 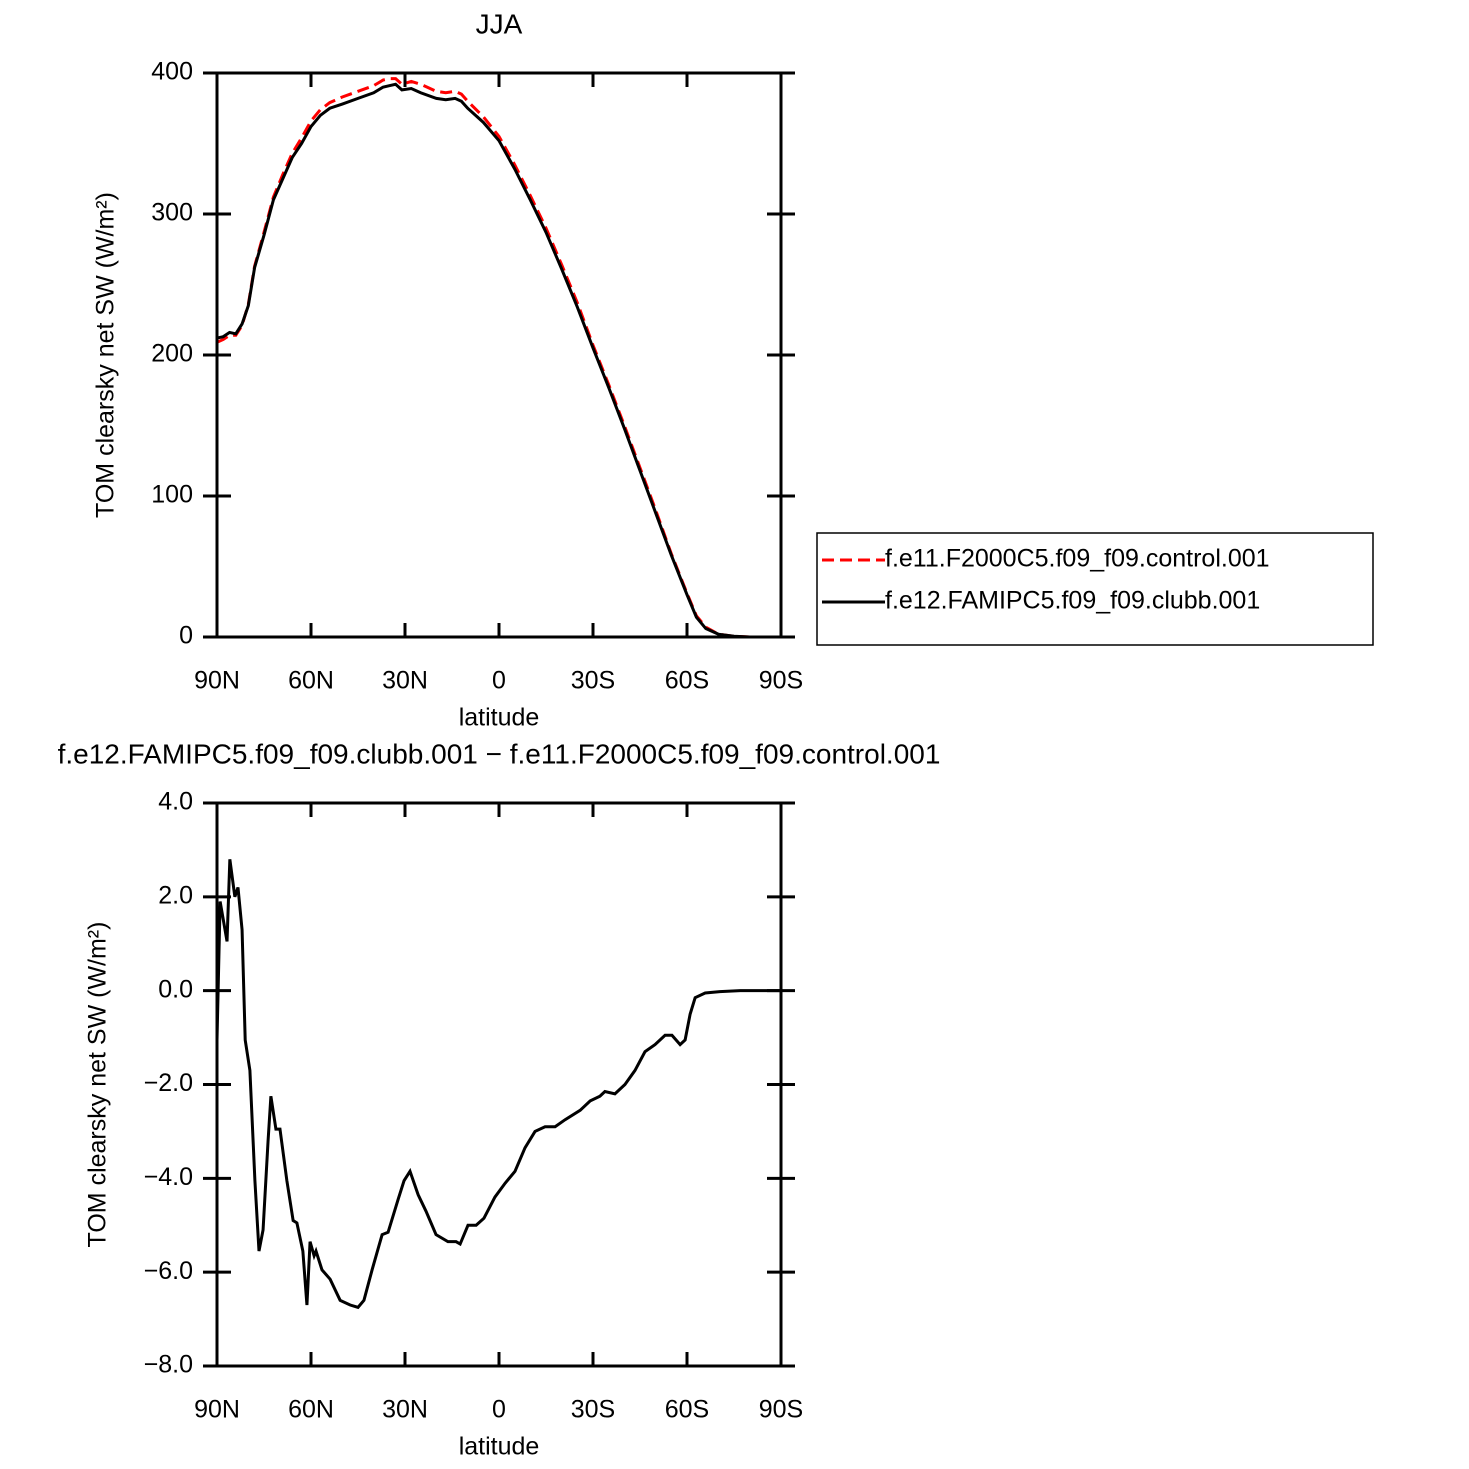 What do you see at coordinates (168, 1365) in the screenshot?
I see `y-tick-label: −8.0` at bounding box center [168, 1365].